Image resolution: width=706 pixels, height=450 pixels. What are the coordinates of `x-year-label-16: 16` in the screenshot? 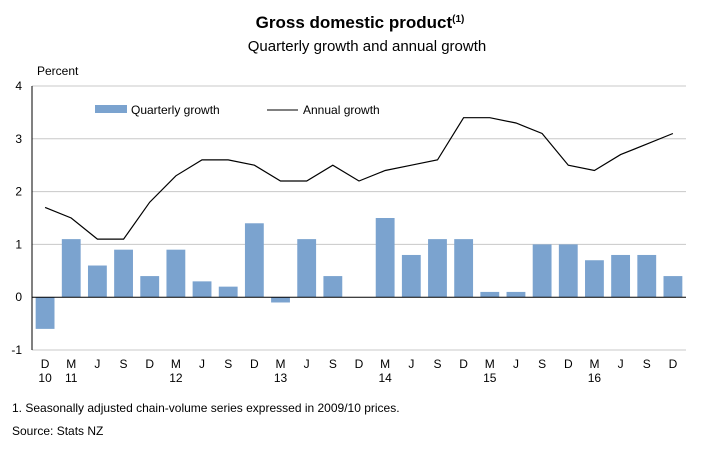 It's located at (595, 378).